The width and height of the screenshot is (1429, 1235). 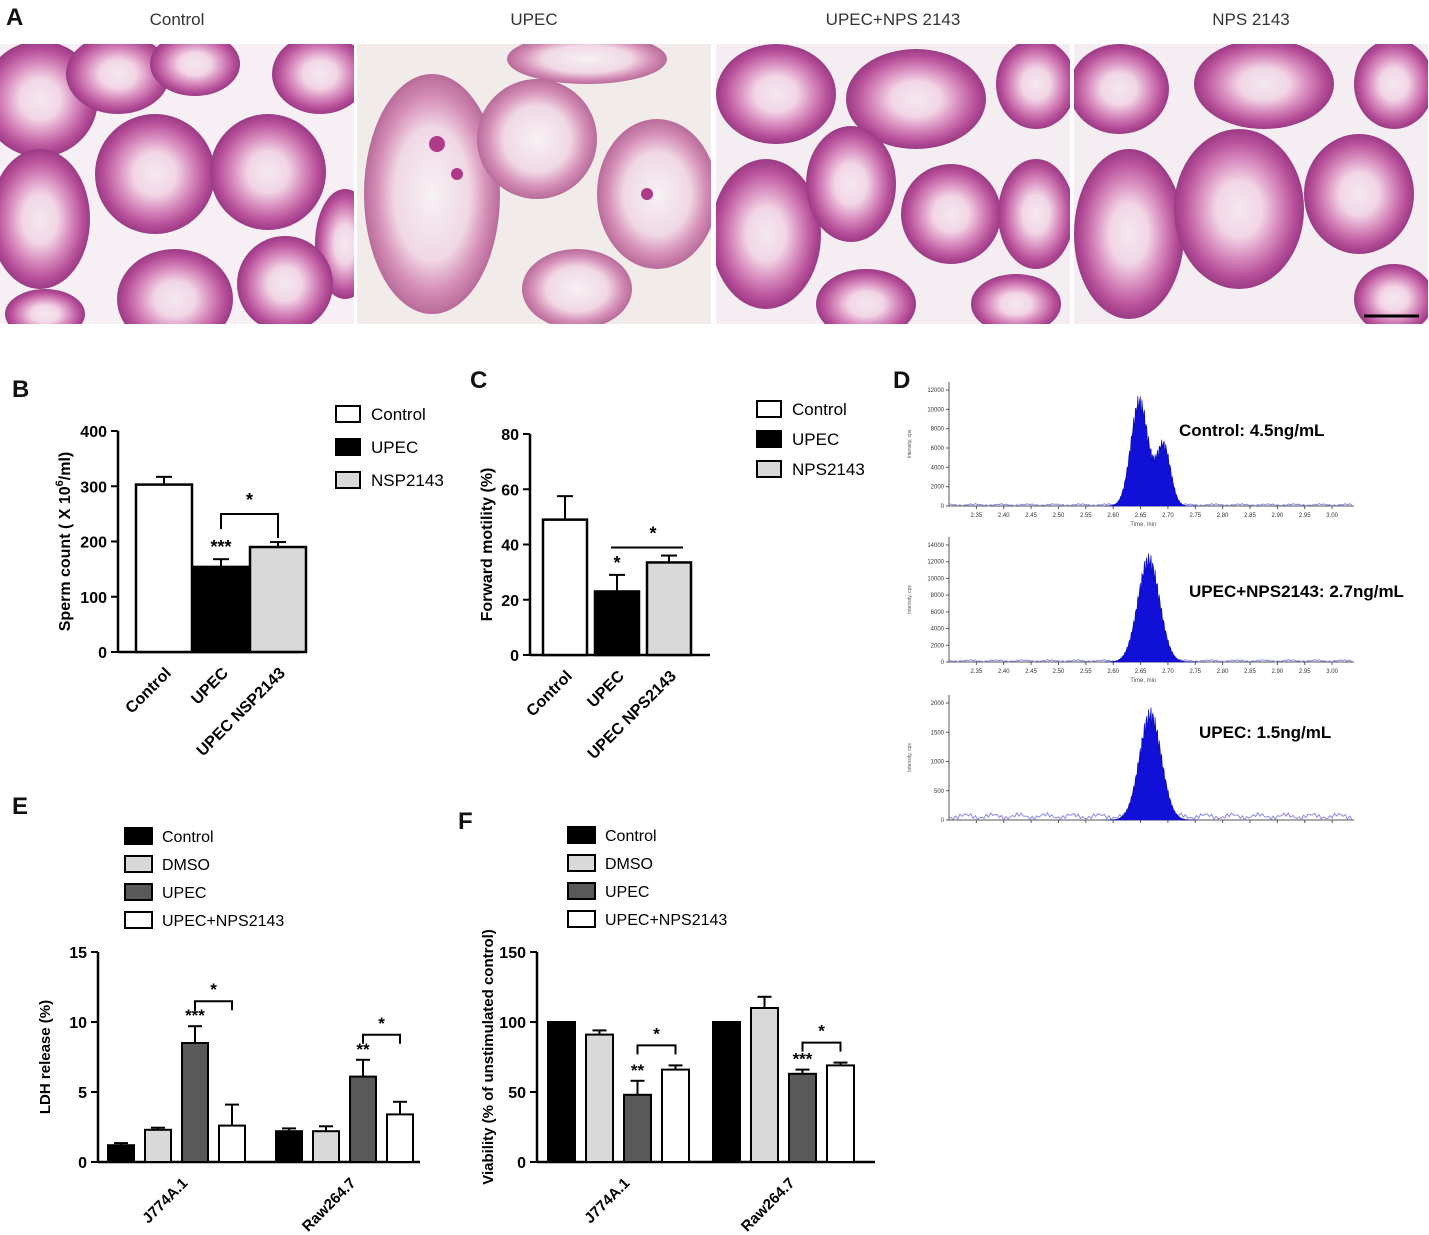 What do you see at coordinates (938, 630) in the screenshot?
I see `chart-d-1-y-tick-label: 4000` at bounding box center [938, 630].